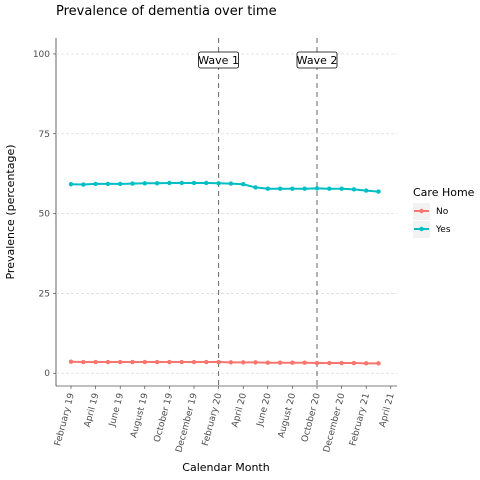 The width and height of the screenshot is (480, 480). What do you see at coordinates (421, 229) in the screenshot?
I see `legend-key-point-yes` at bounding box center [421, 229].